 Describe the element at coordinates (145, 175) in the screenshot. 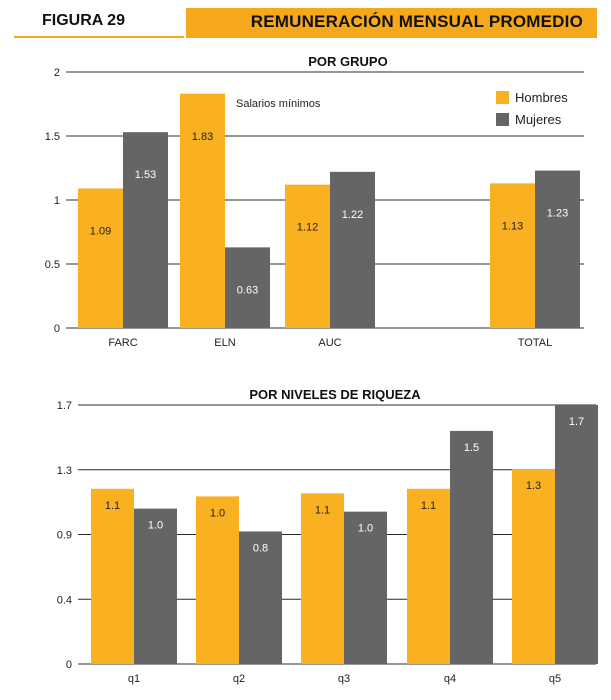

I see `data-label: 1.53` at that location.